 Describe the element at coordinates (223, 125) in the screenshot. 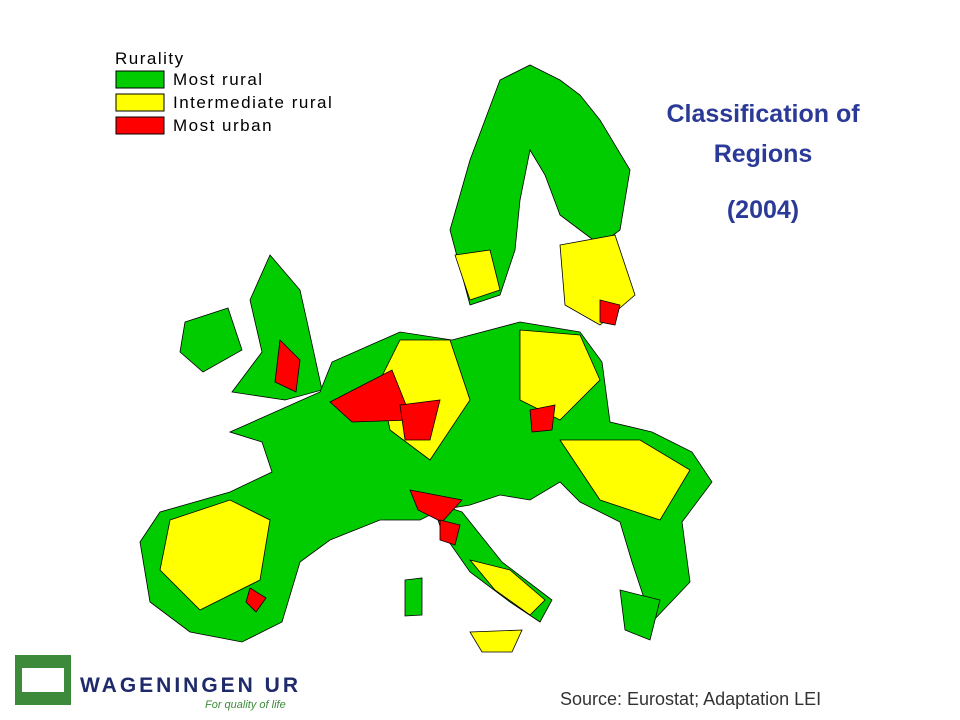

I see `legend-label: Most urban` at that location.